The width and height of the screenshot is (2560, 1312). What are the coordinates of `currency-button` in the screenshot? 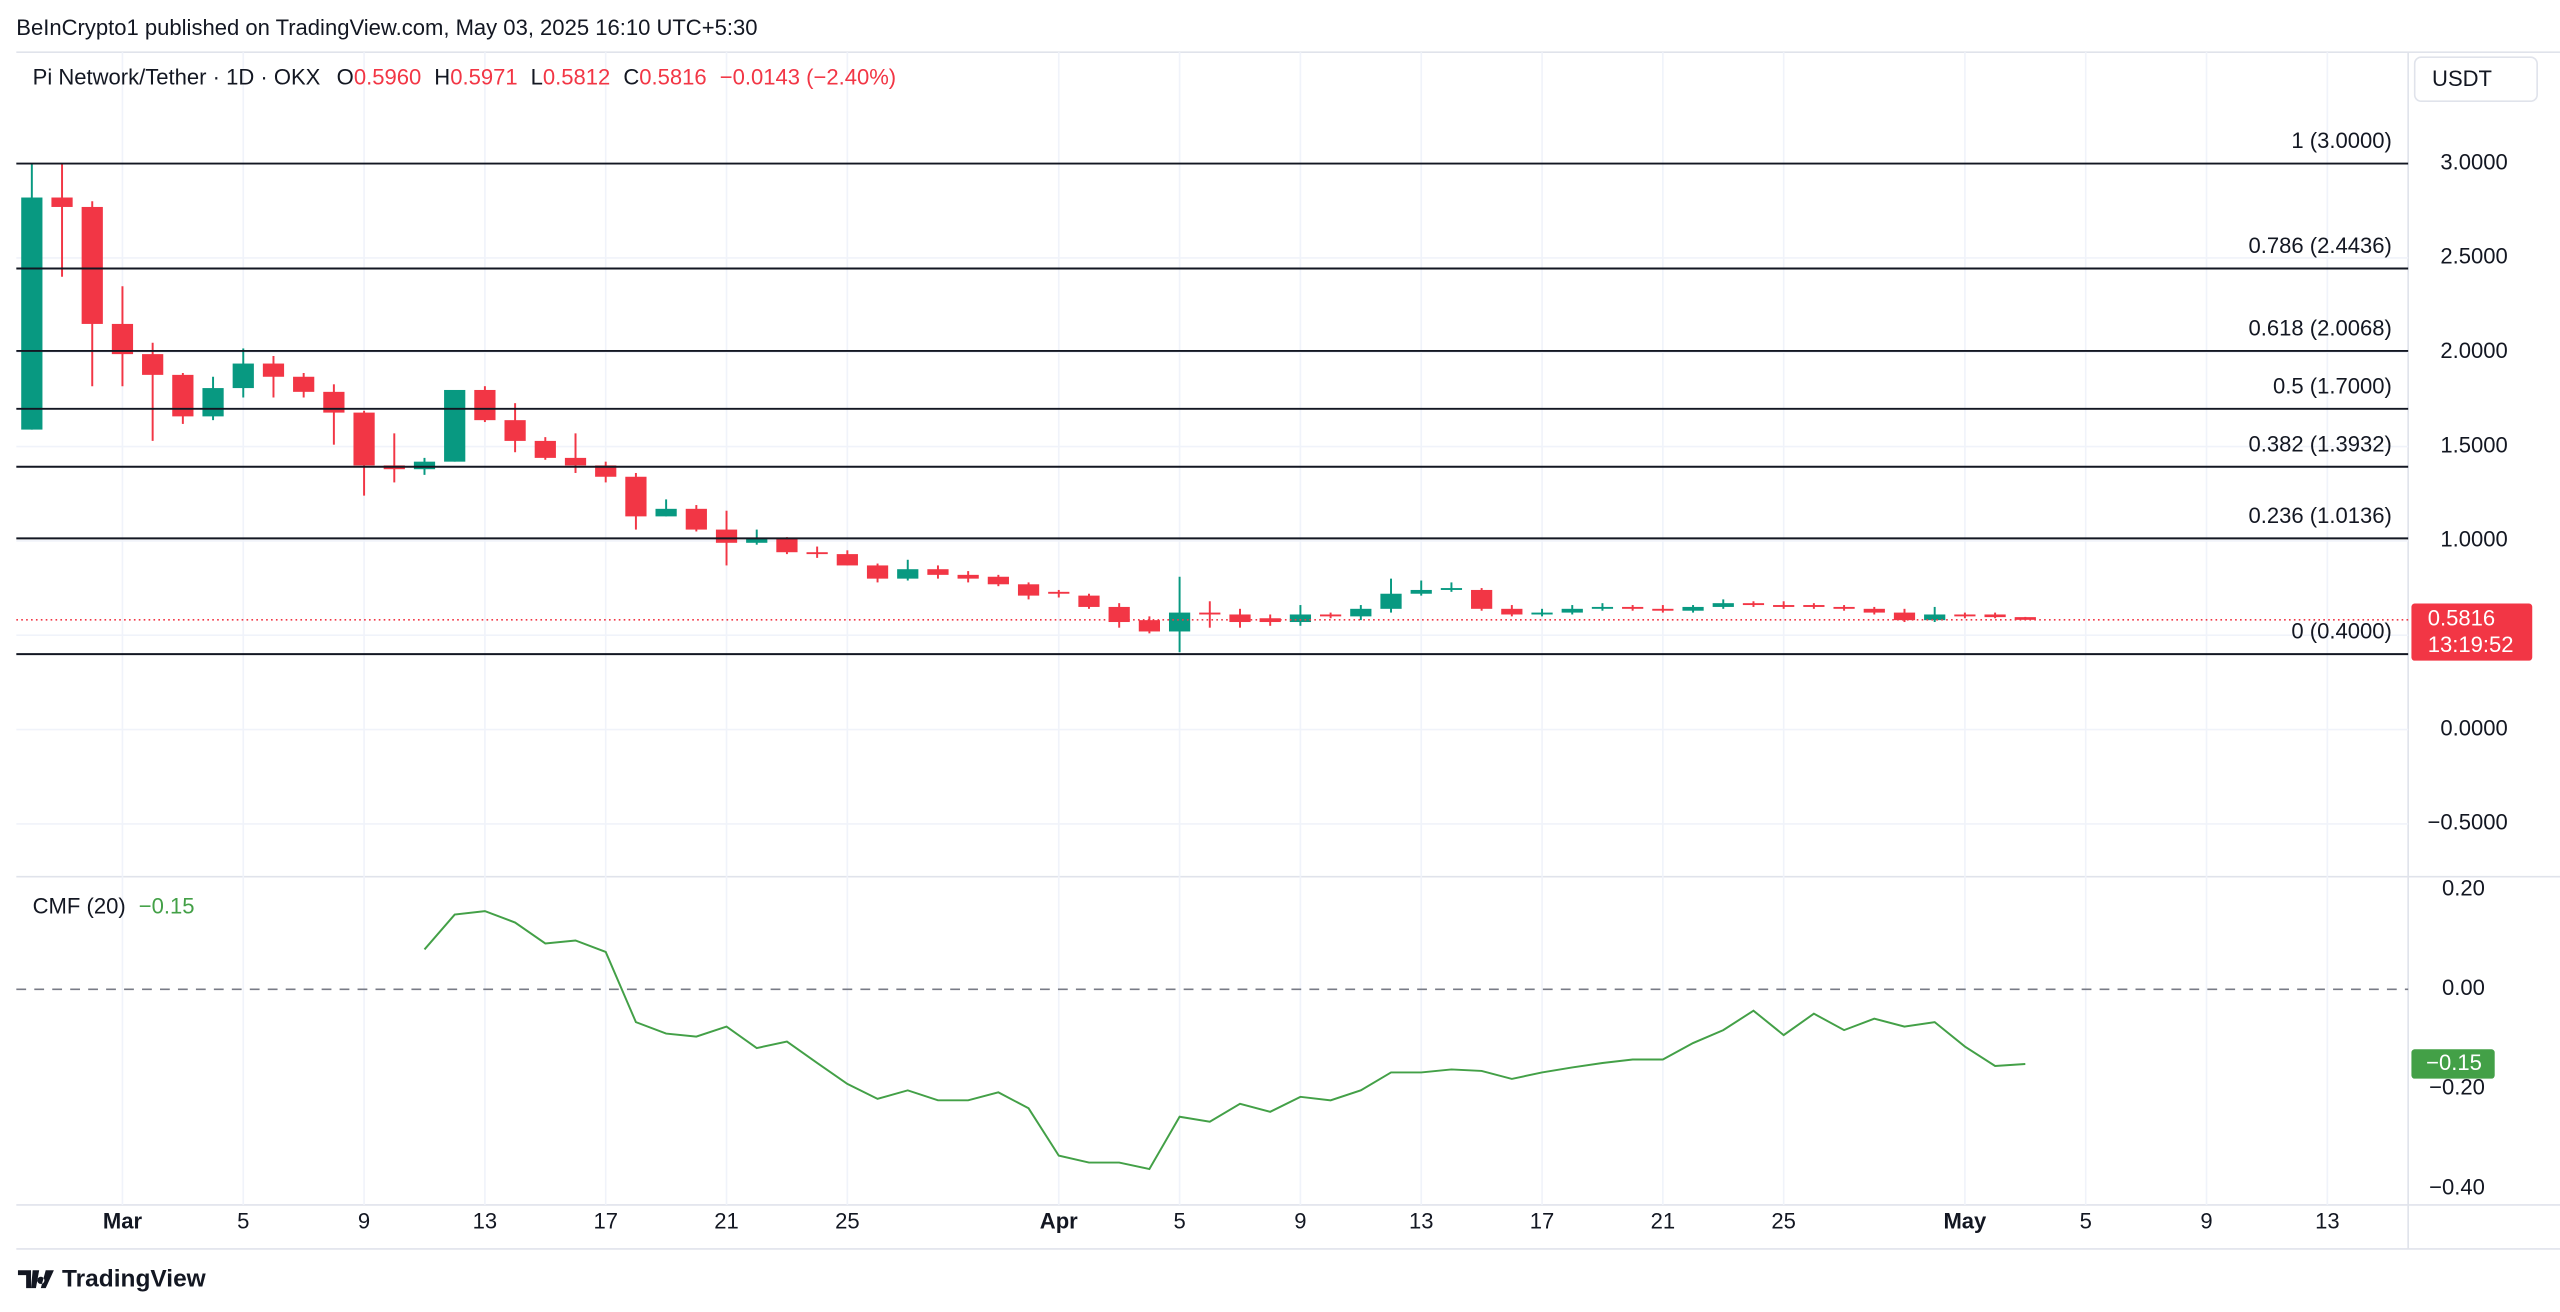 It's located at (2475, 79).